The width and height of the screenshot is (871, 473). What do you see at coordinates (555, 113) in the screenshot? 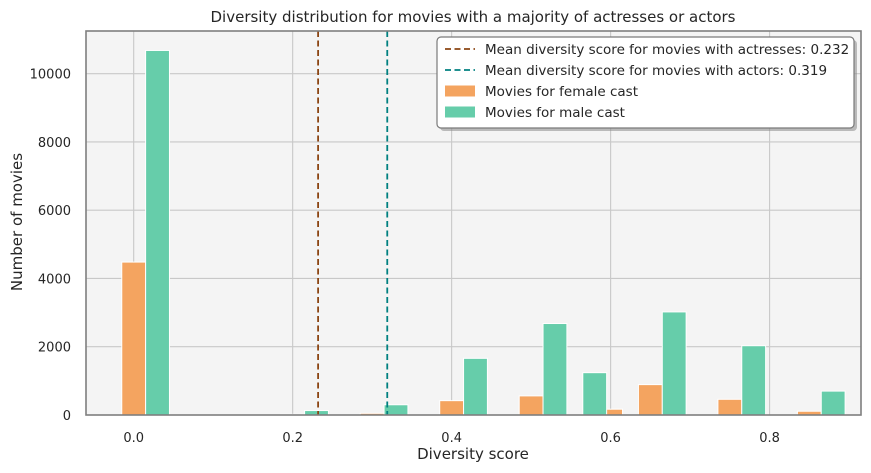
I see `legend-label-male: Movies for male cast` at bounding box center [555, 113].